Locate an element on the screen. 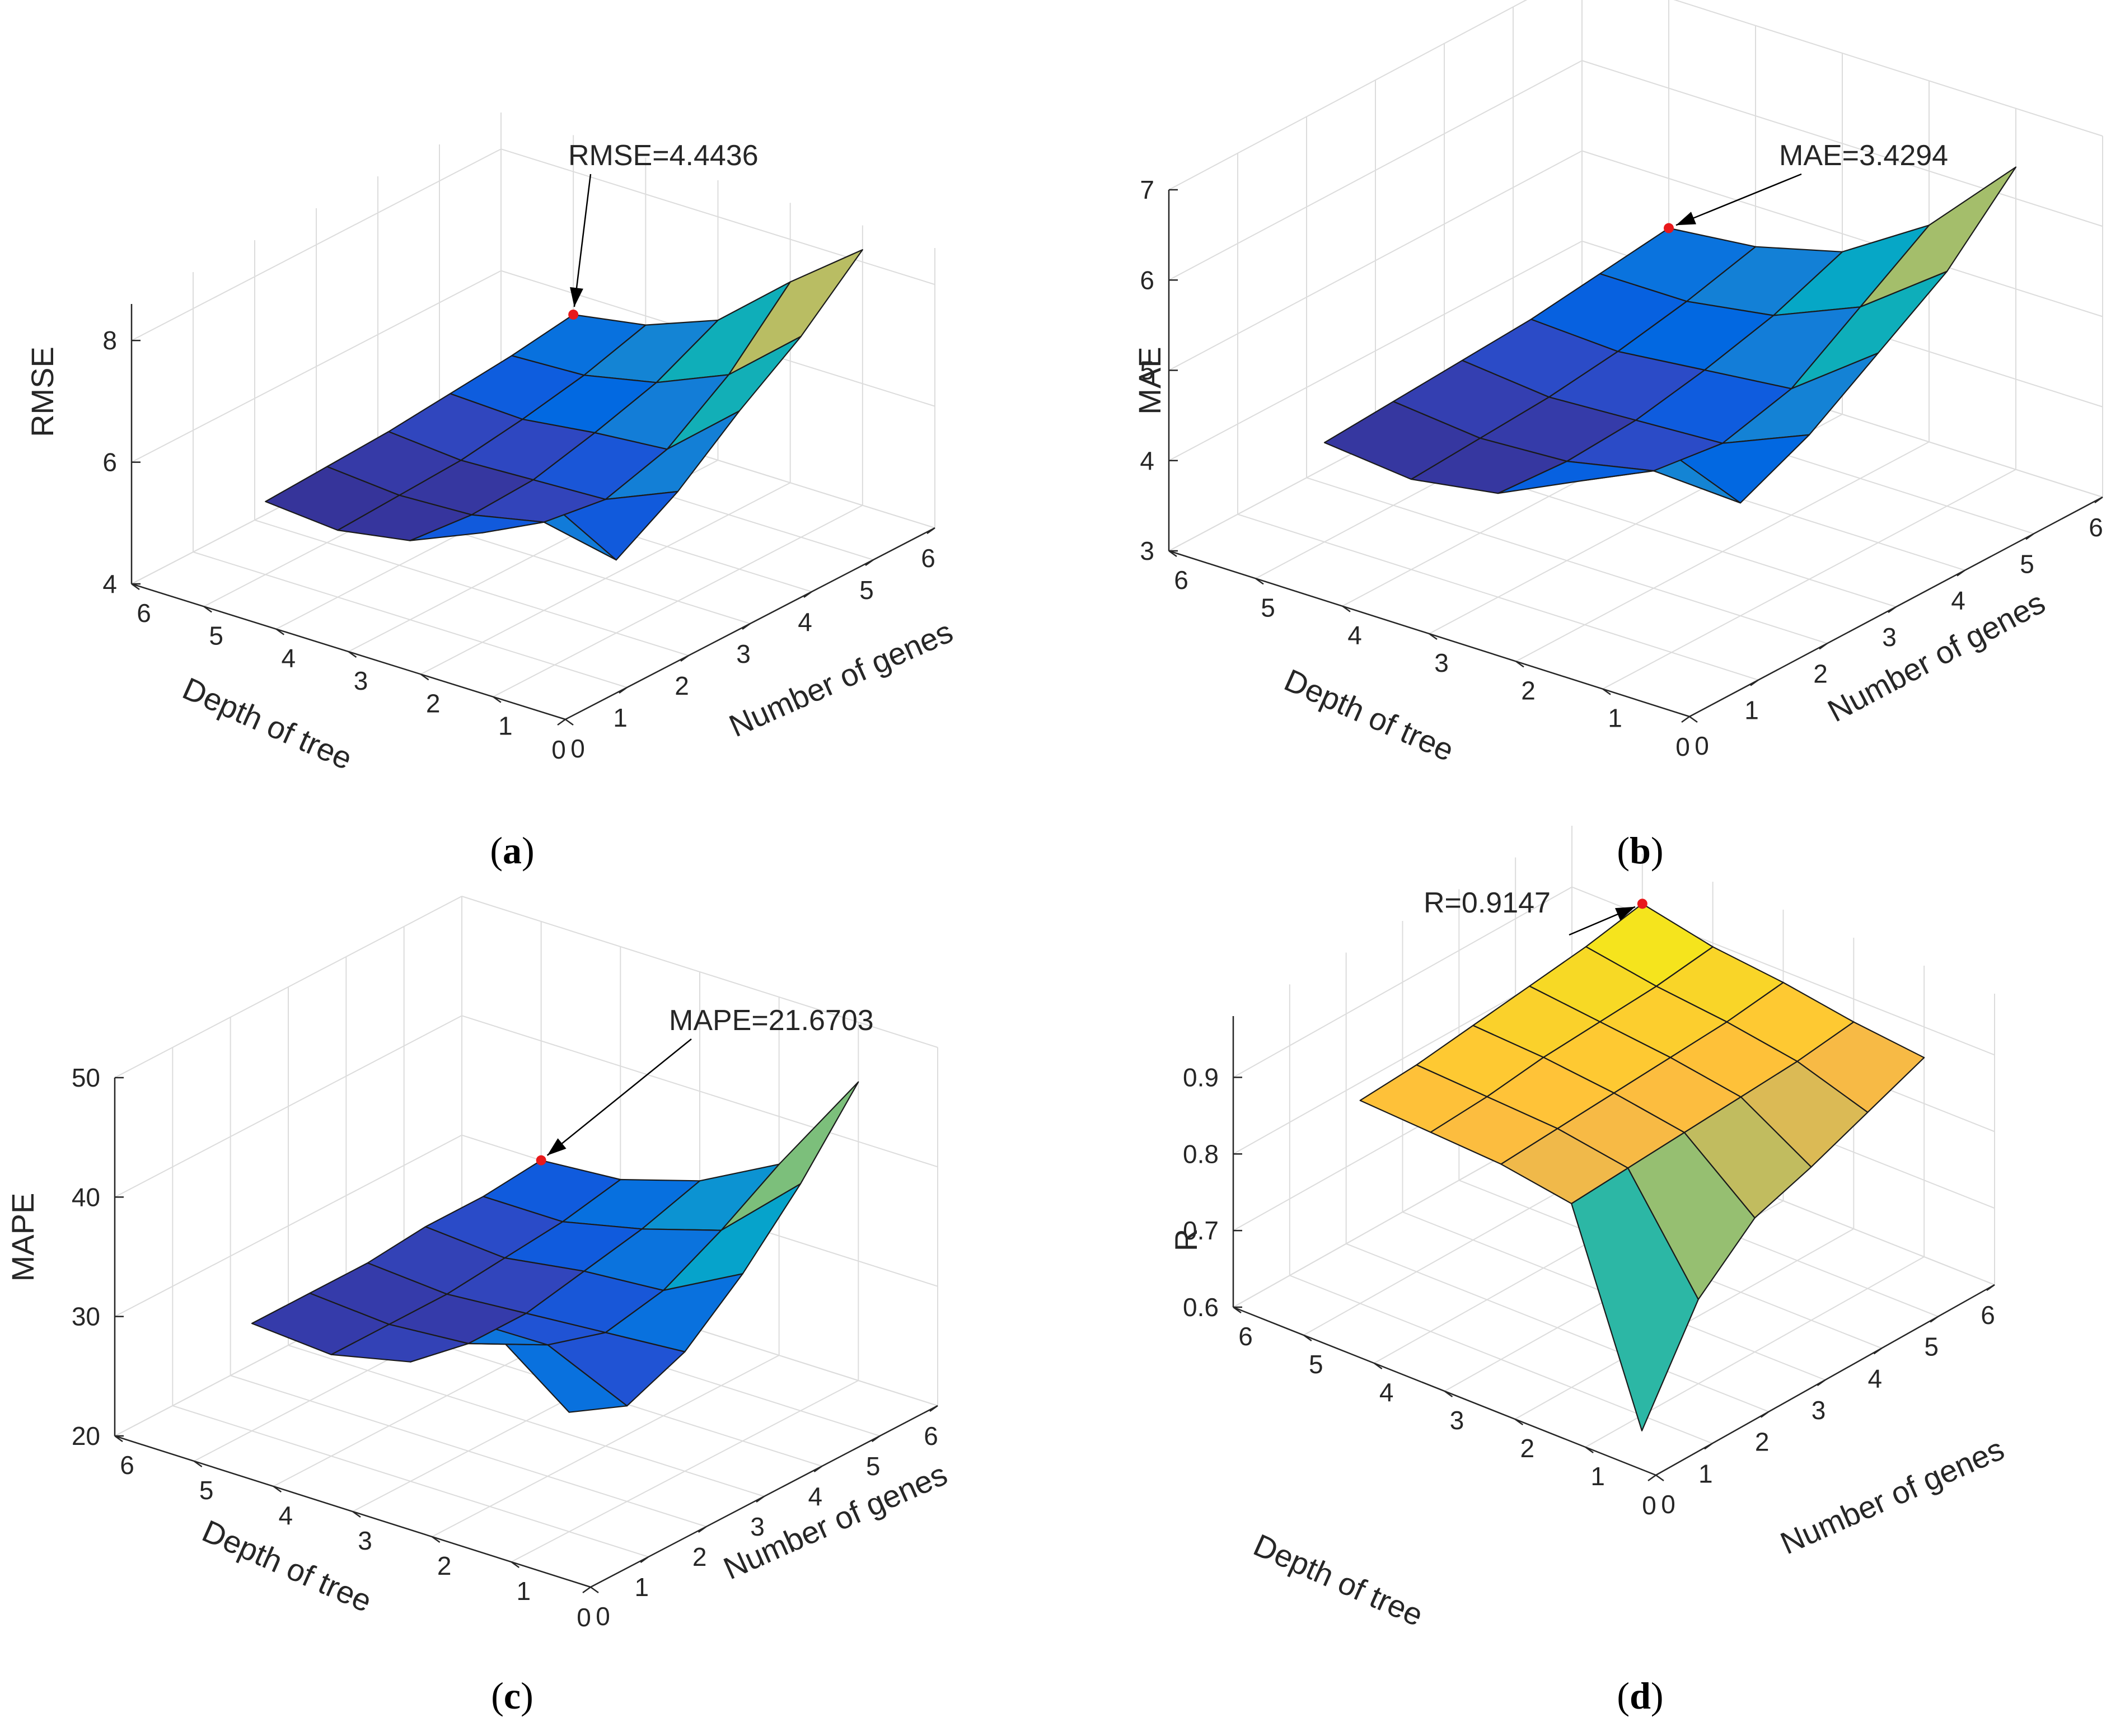 The width and height of the screenshot is (2125, 1736). z-axis-label: MAPE is located at coordinates (22, 1237).